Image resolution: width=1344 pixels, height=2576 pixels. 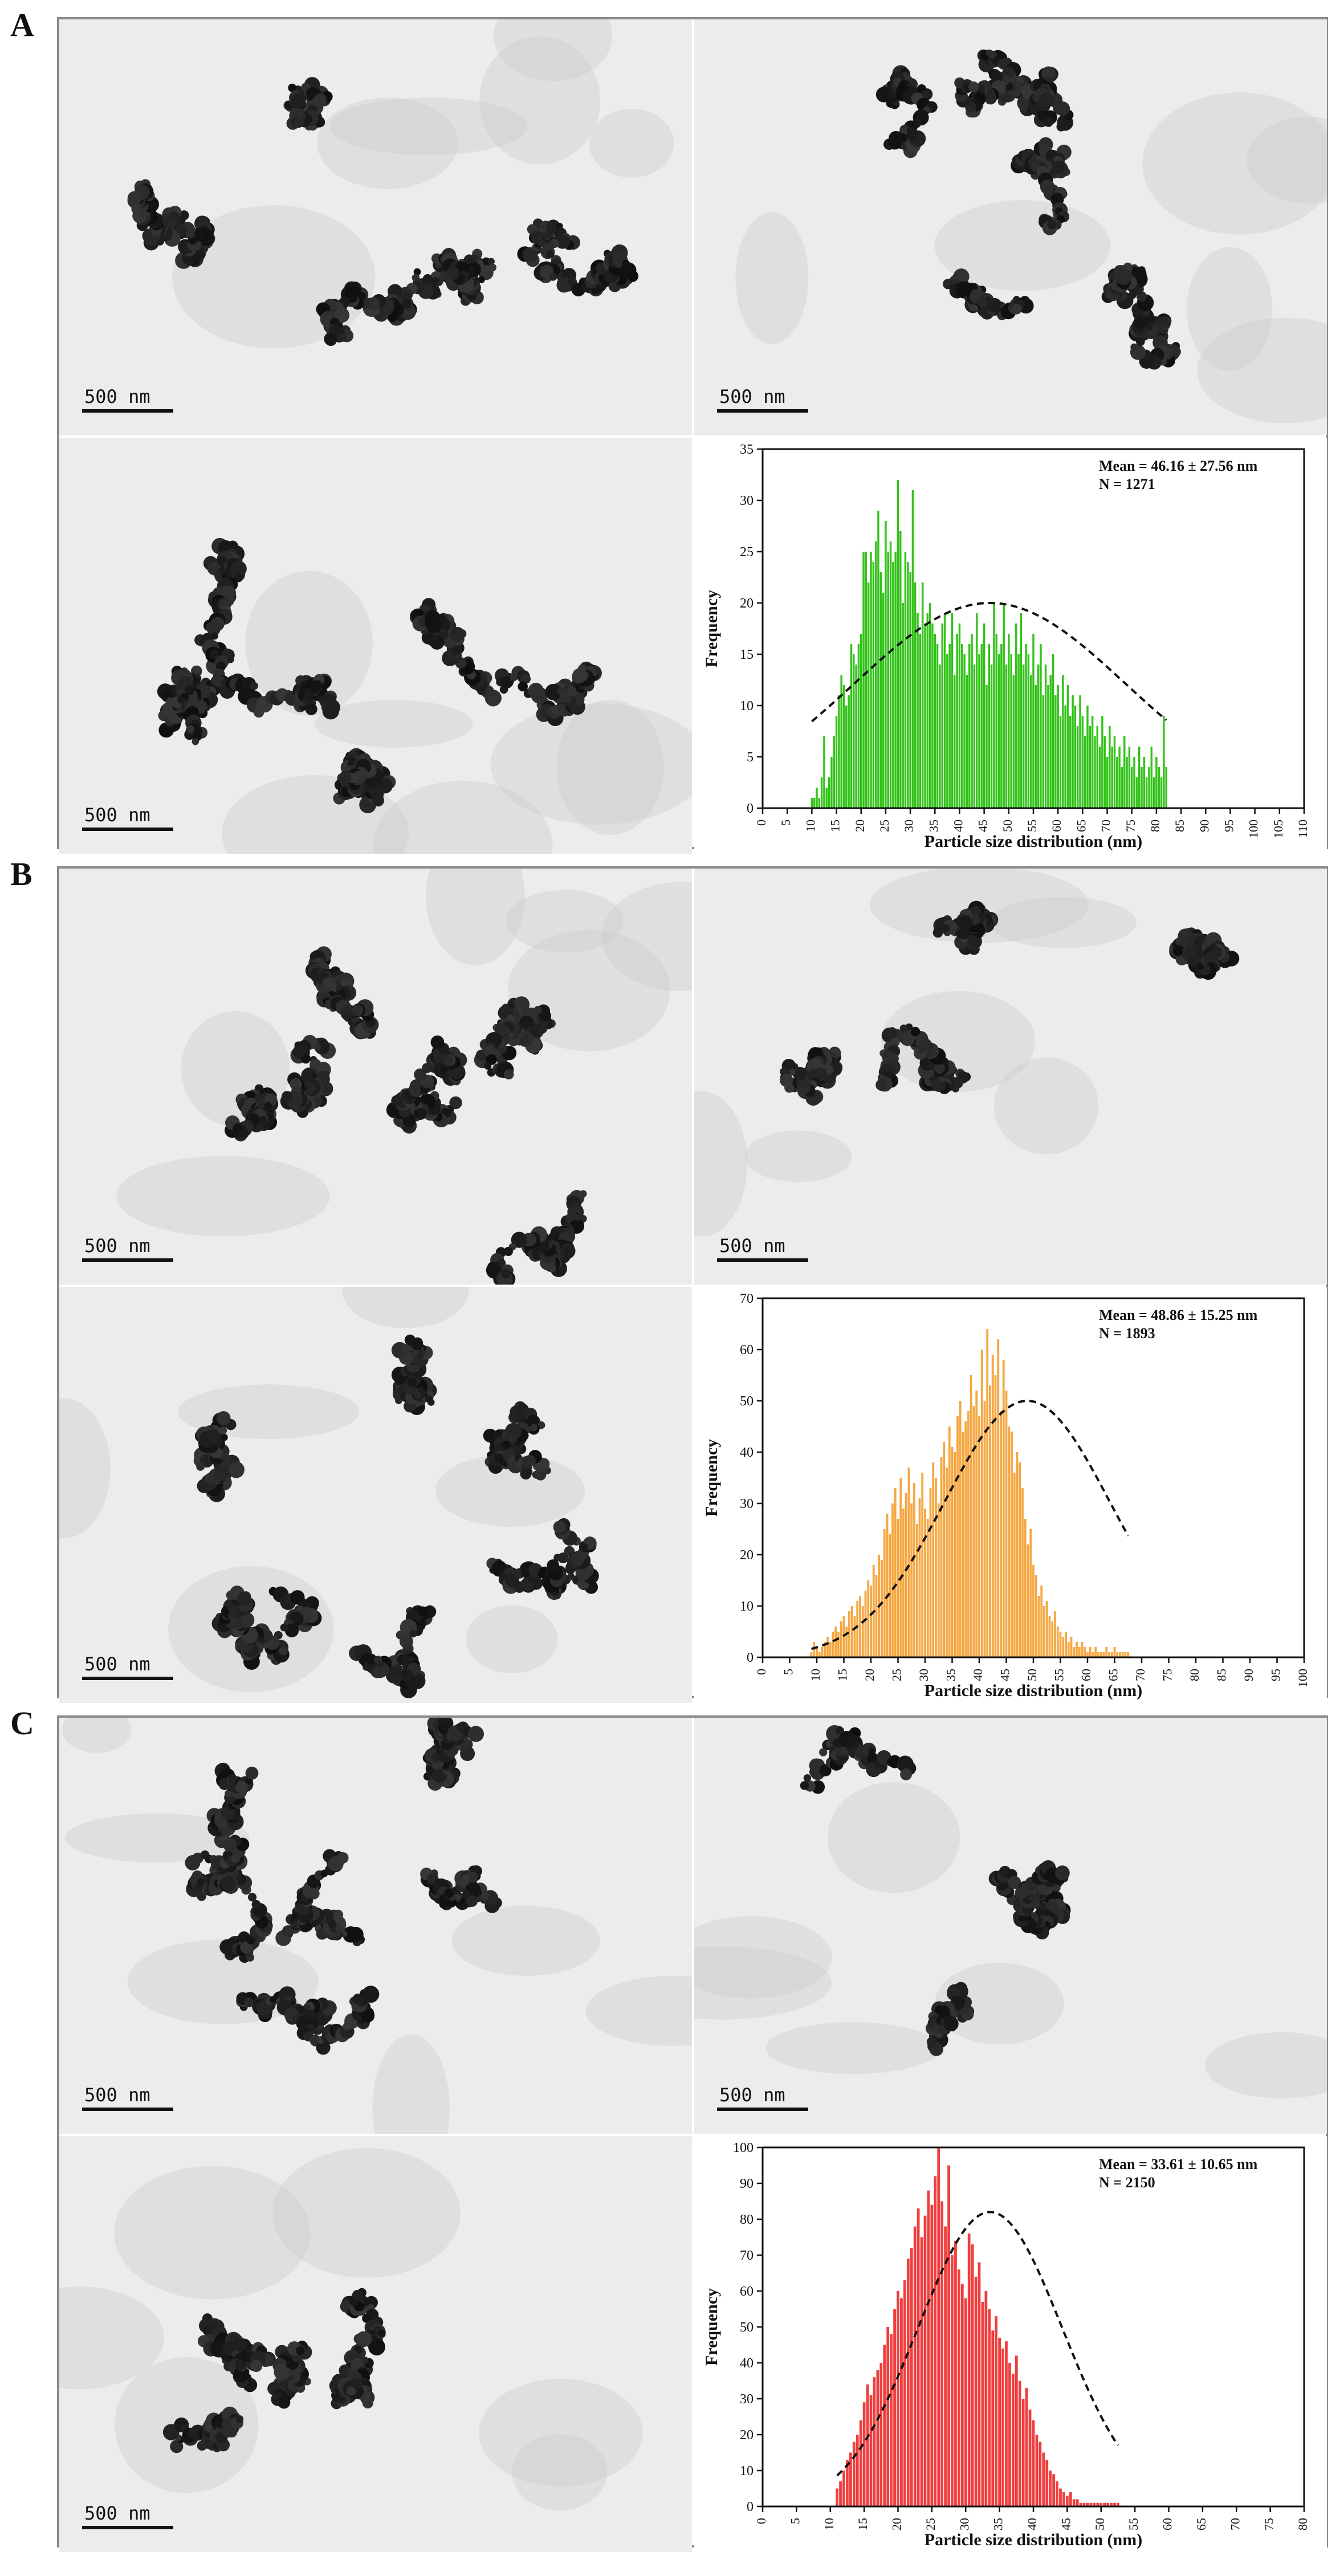 I want to click on x-tick-label: 70, so click(x=1235, y=2524).